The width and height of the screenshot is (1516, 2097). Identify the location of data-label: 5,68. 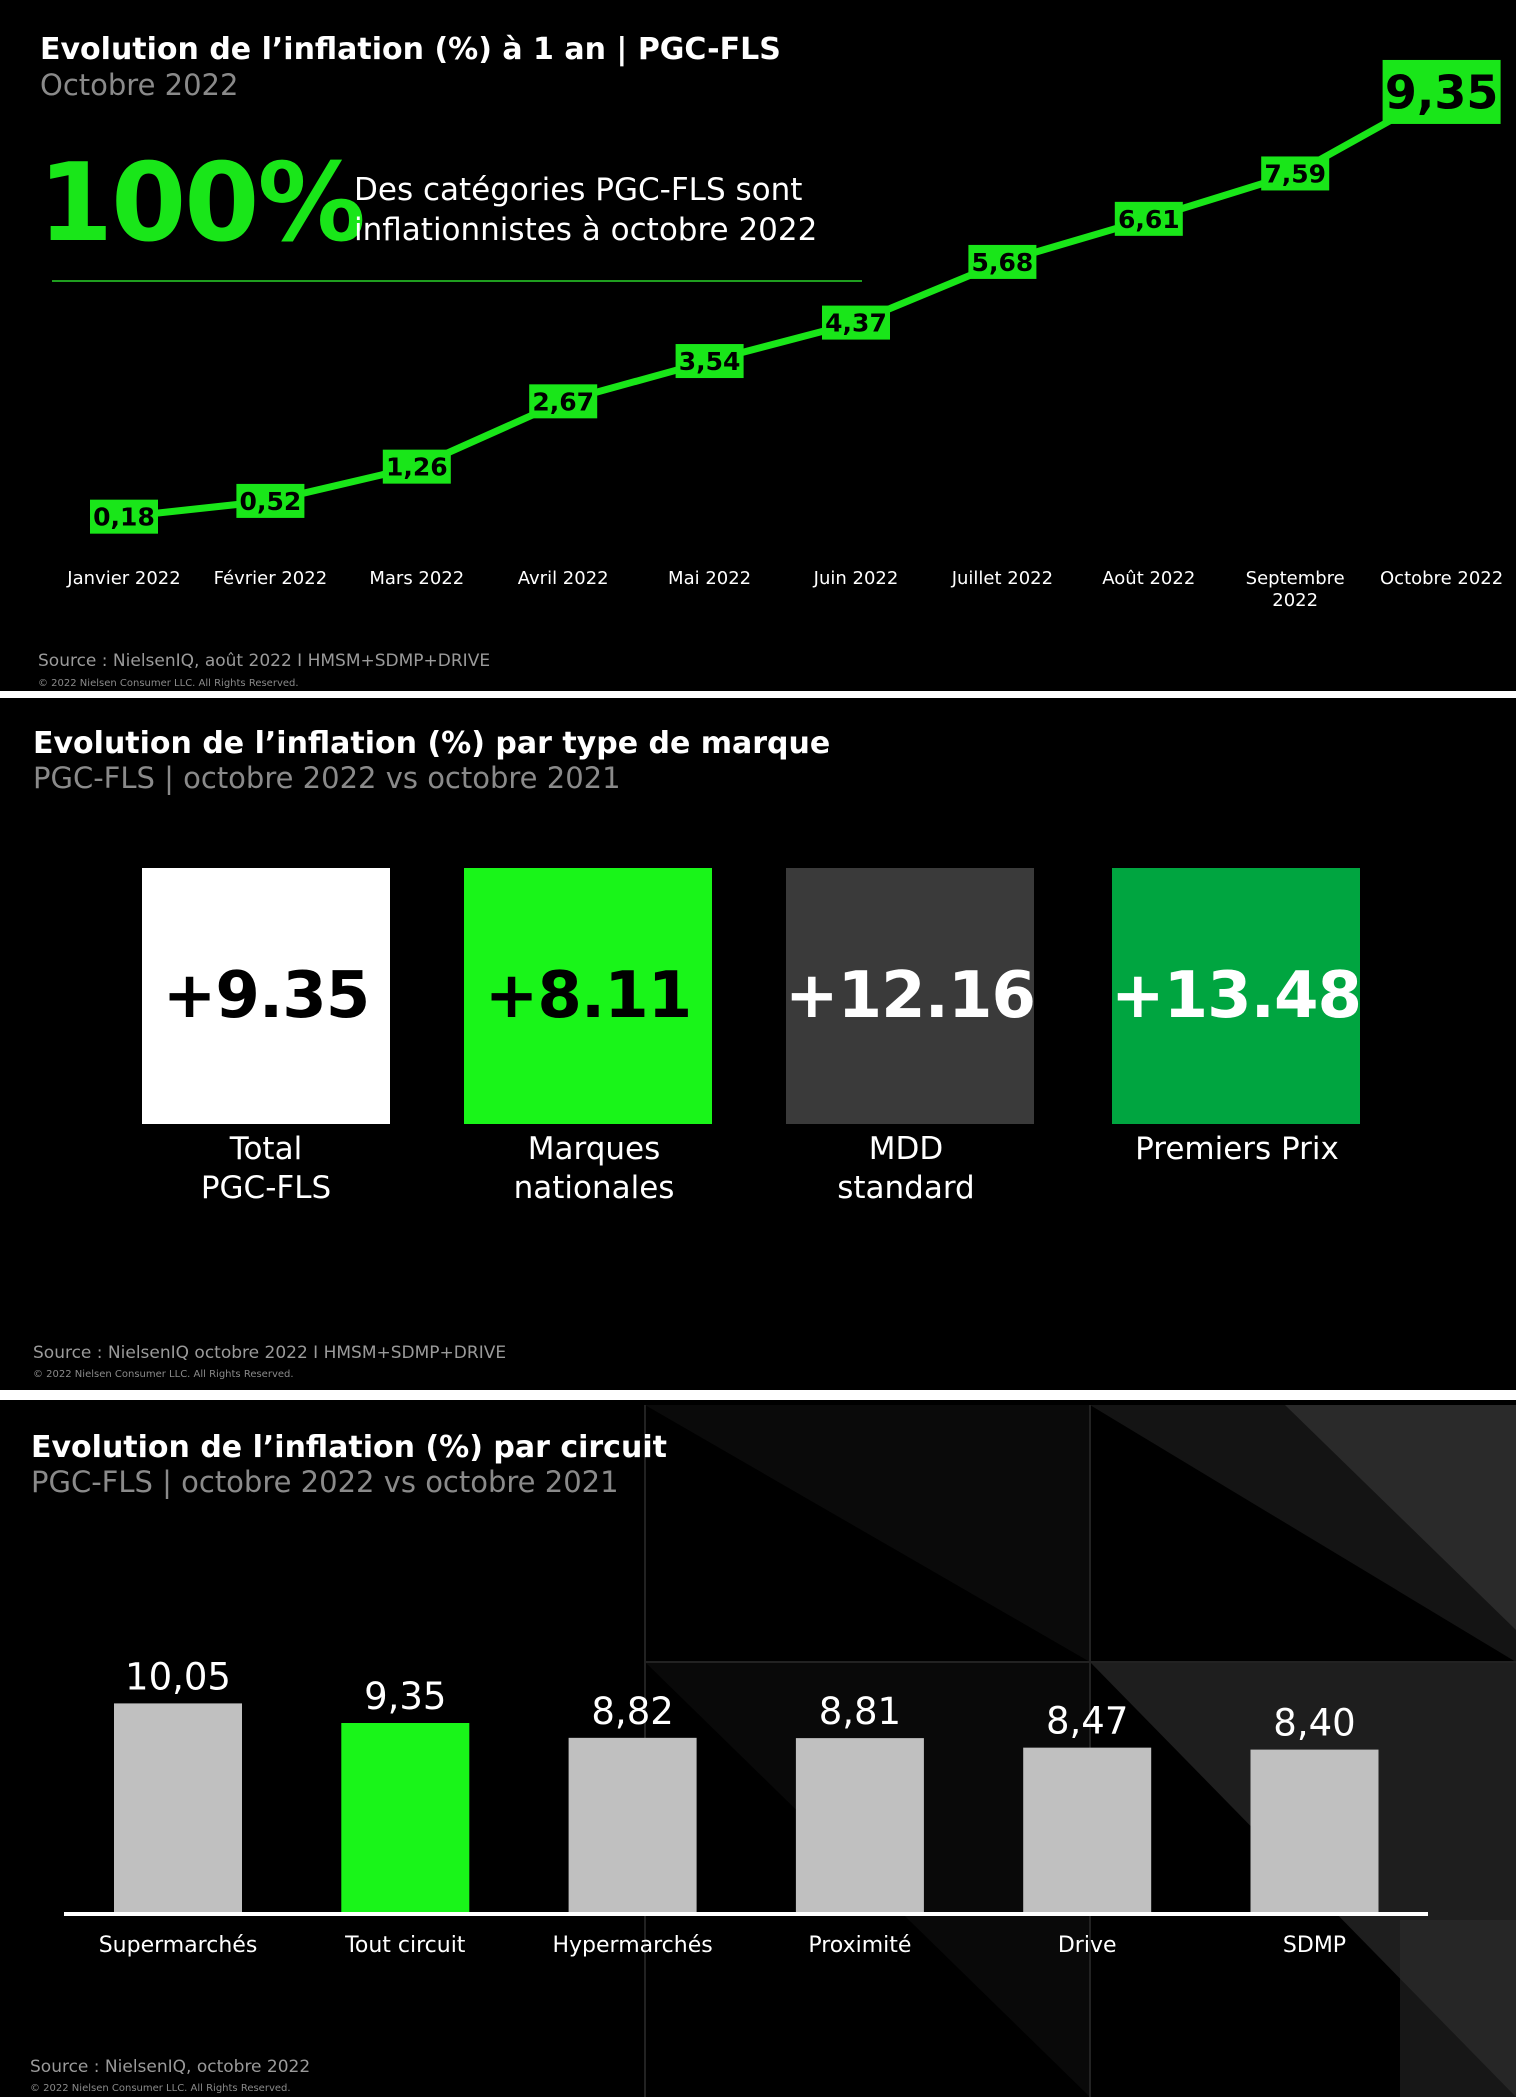
(1003, 262).